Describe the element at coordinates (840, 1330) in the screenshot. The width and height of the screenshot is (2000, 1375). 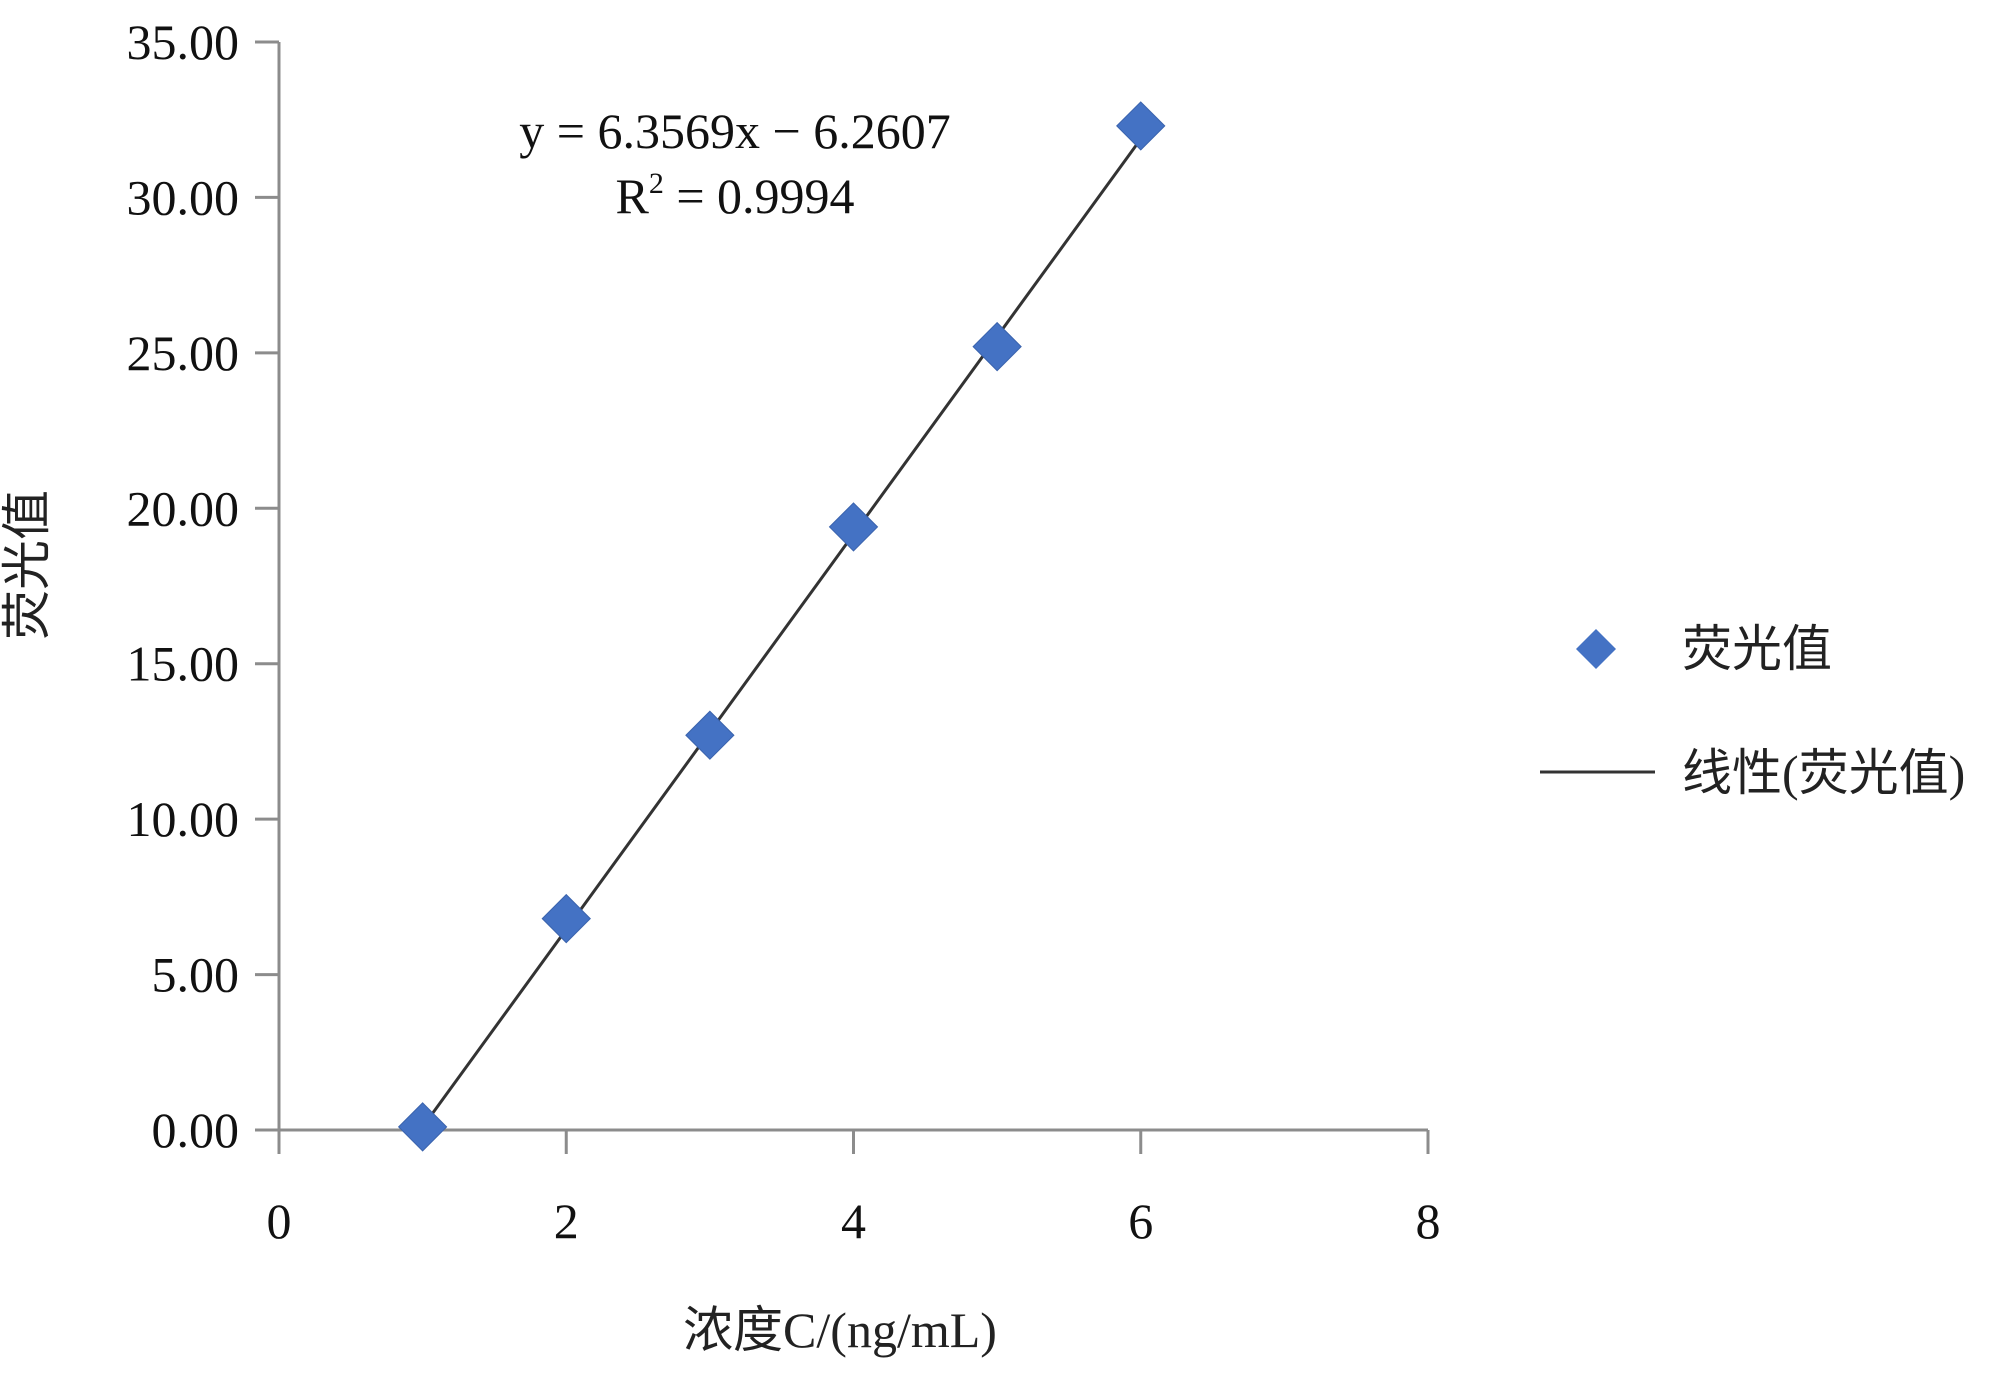
I see `x-axis-title: 浓度C/(ng/mL)` at that location.